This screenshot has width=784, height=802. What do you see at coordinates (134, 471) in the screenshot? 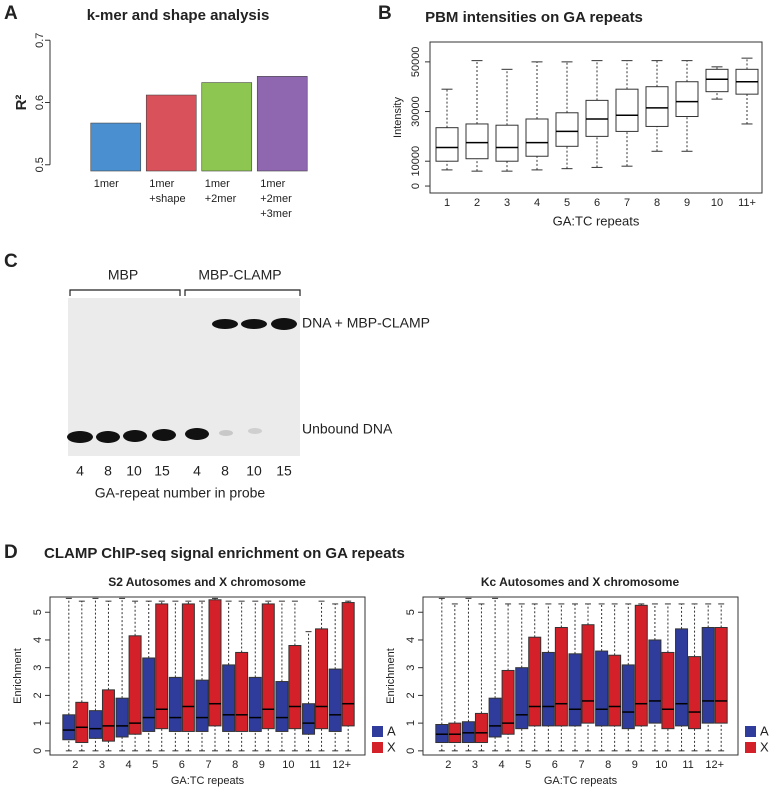
I see `lane-label: 10` at bounding box center [134, 471].